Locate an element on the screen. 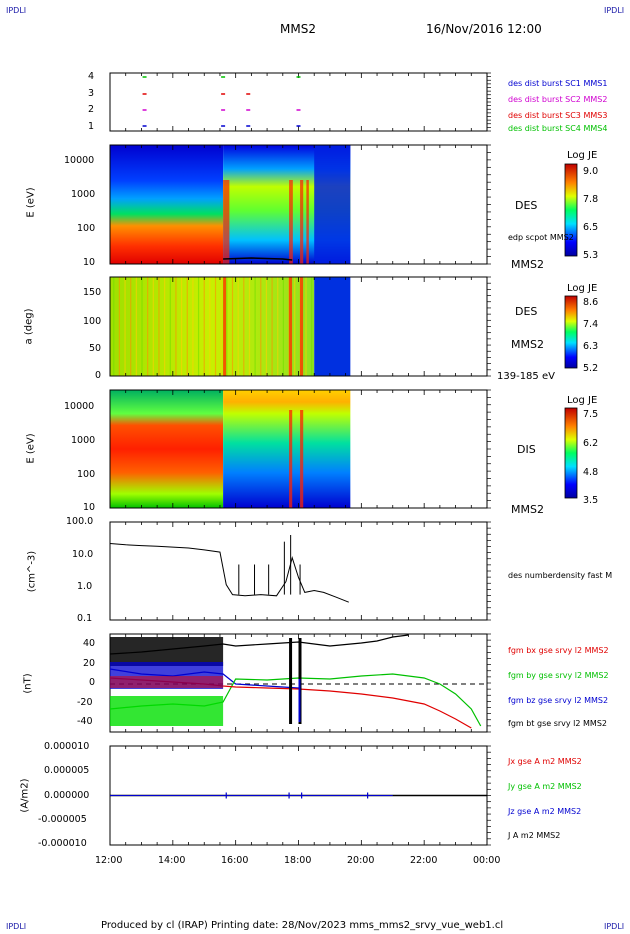  date-title: 16/Nov/2016 12:00 is located at coordinates (484, 29).